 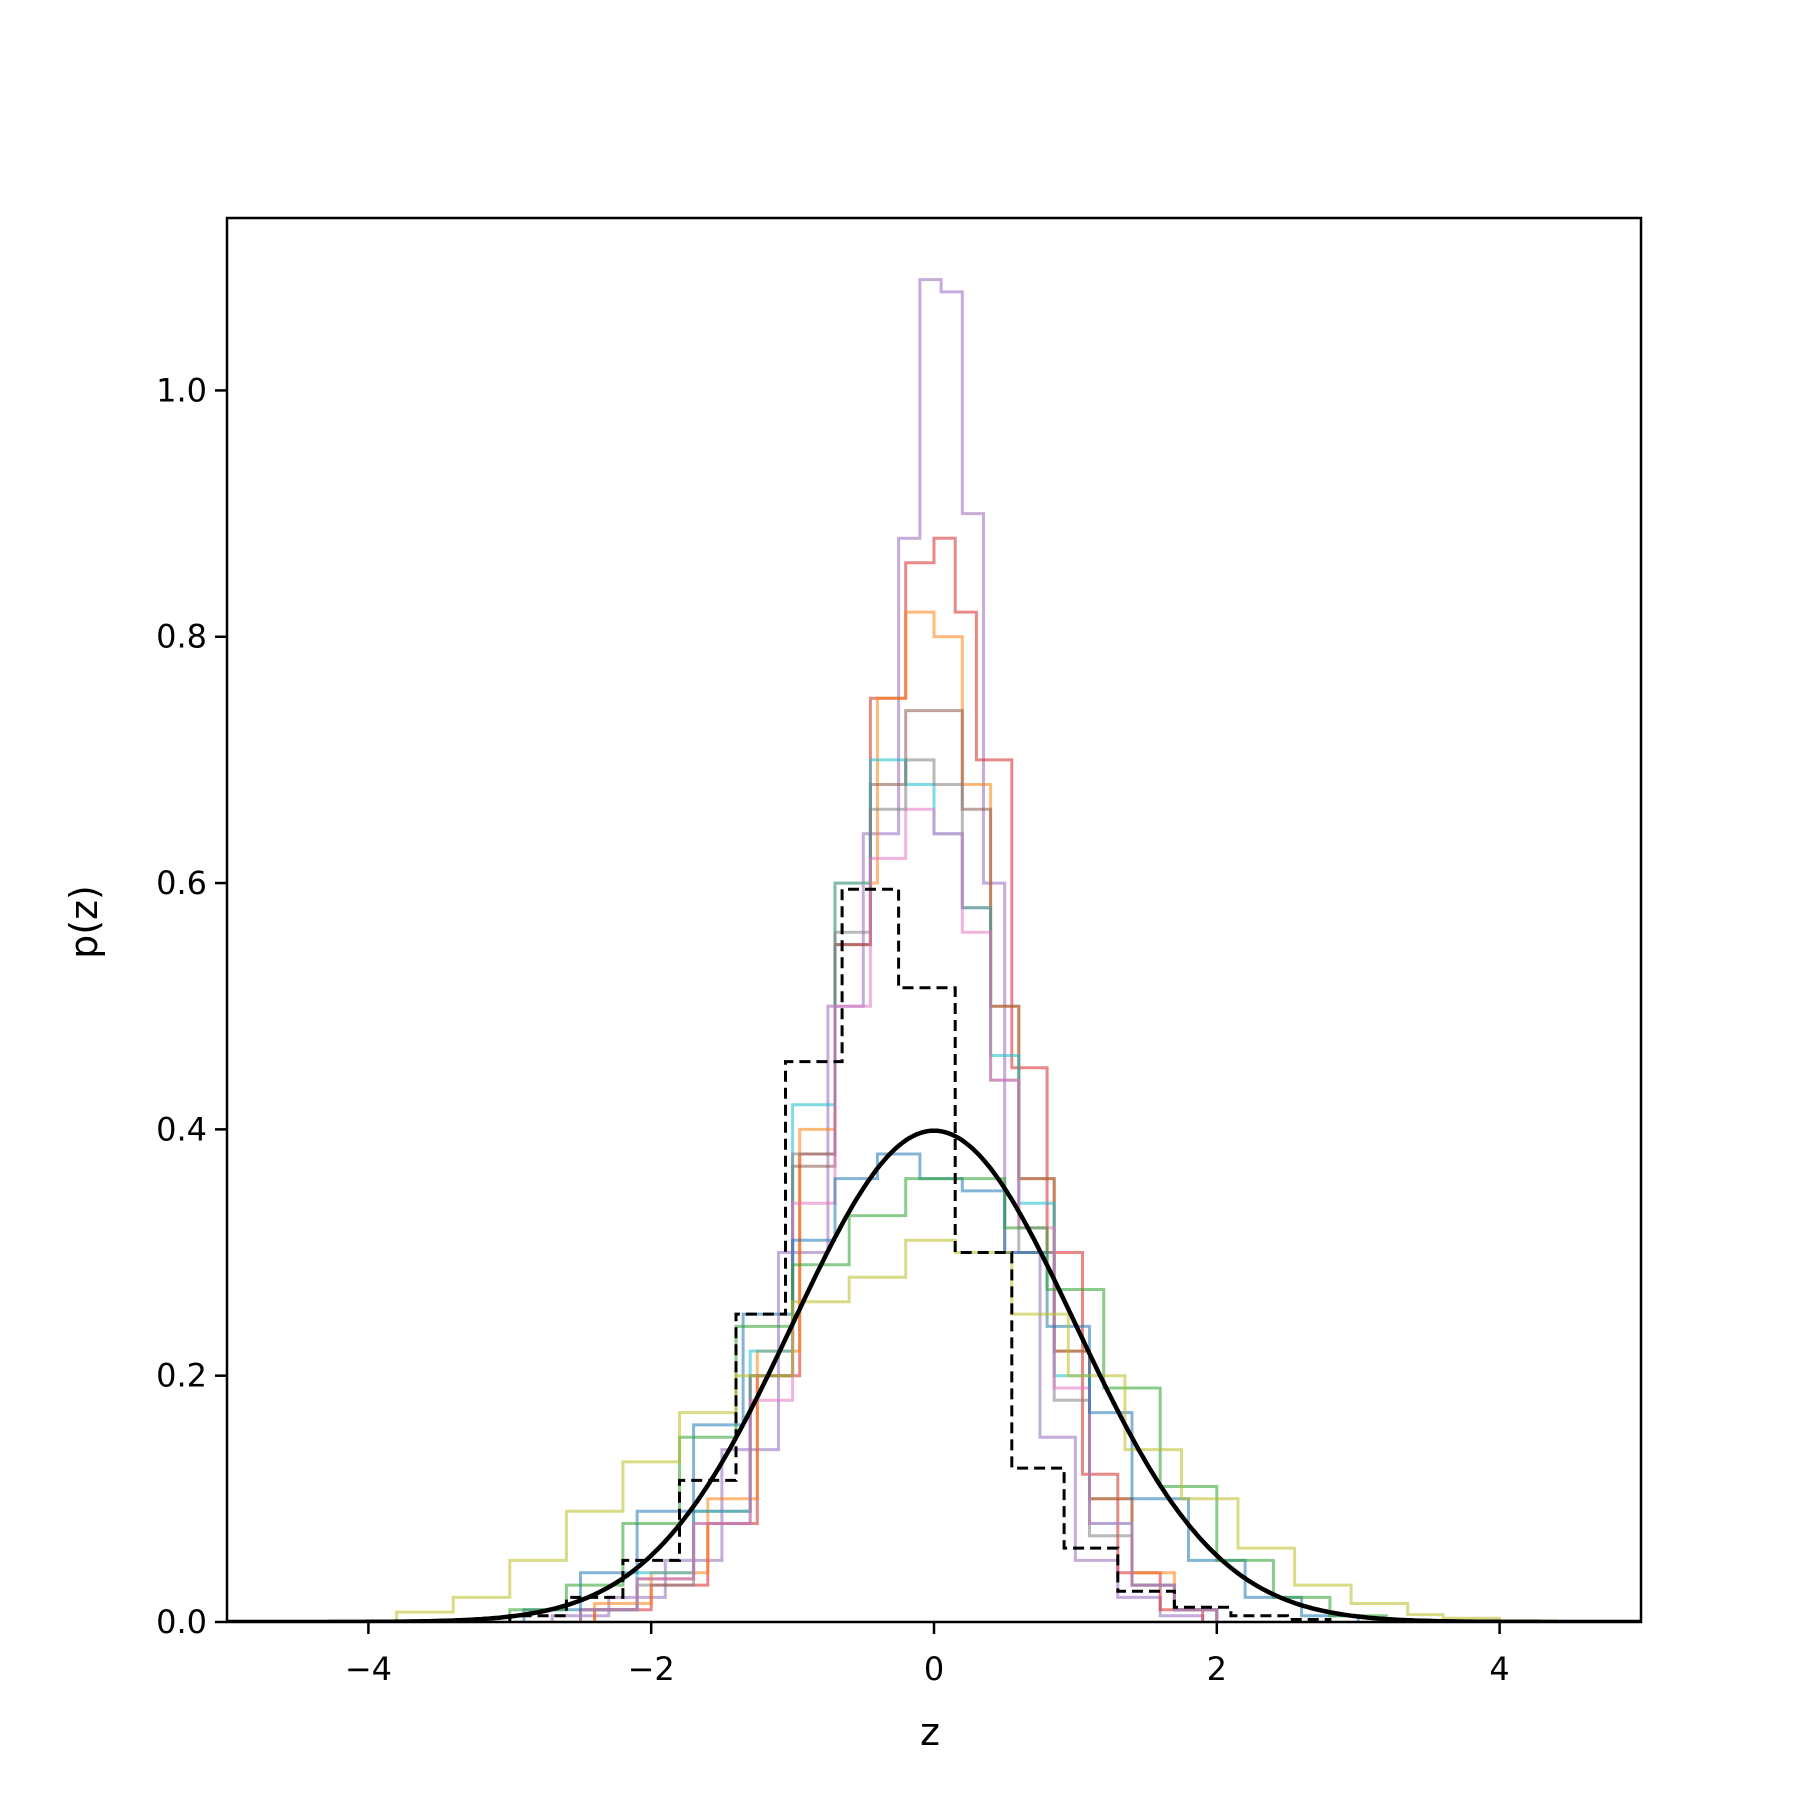 I want to click on x-tick-label: −4, so click(x=368, y=1669).